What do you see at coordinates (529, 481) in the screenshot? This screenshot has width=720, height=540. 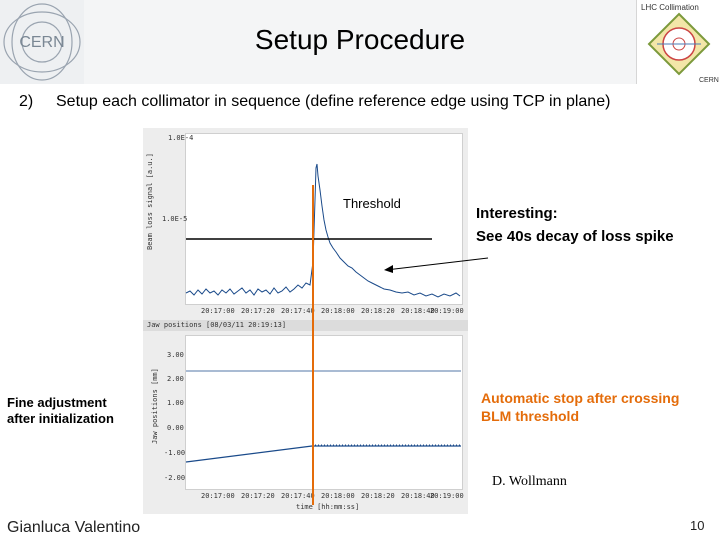 I see `plot-credit: D. Wollmann` at bounding box center [529, 481].